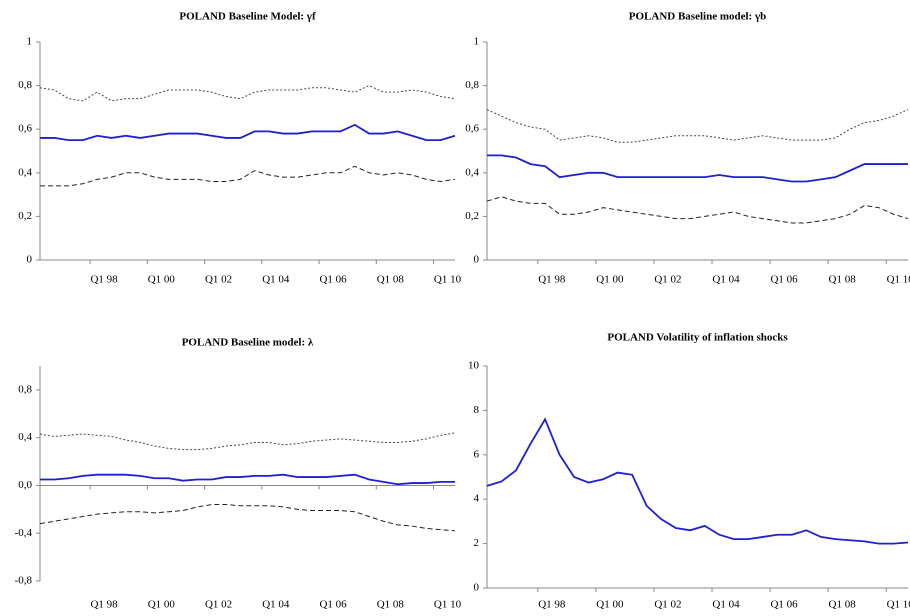 This screenshot has width=910, height=616. What do you see at coordinates (474, 366) in the screenshot?
I see `y-tick-label: 10` at bounding box center [474, 366].